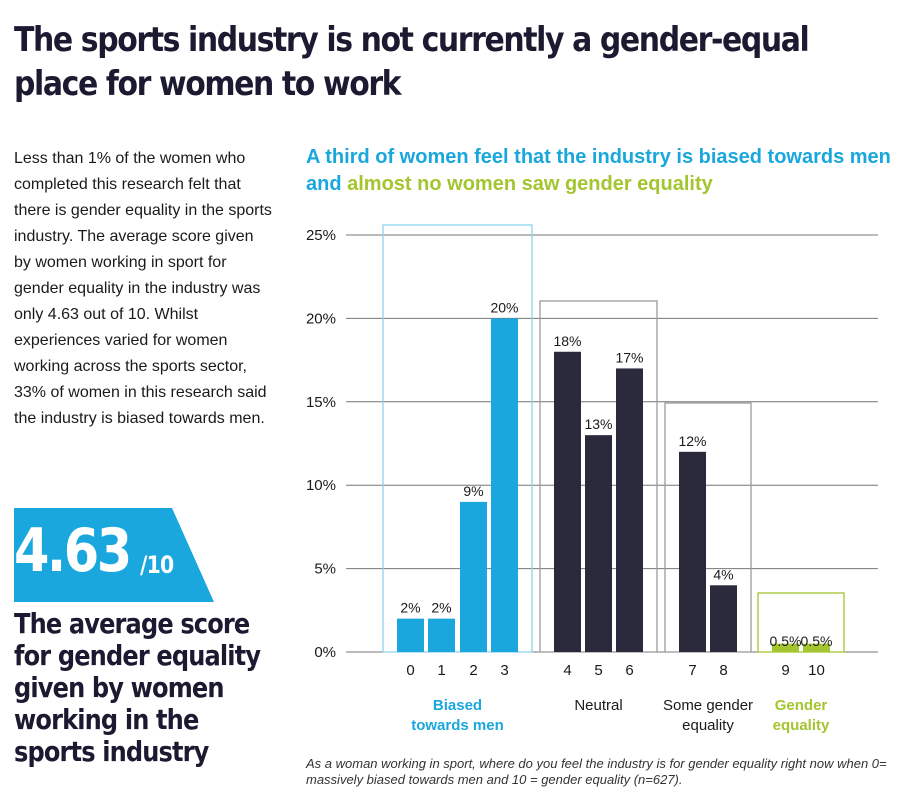  Describe the element at coordinates (321, 402) in the screenshot. I see `y-tick-label: 15%` at that location.